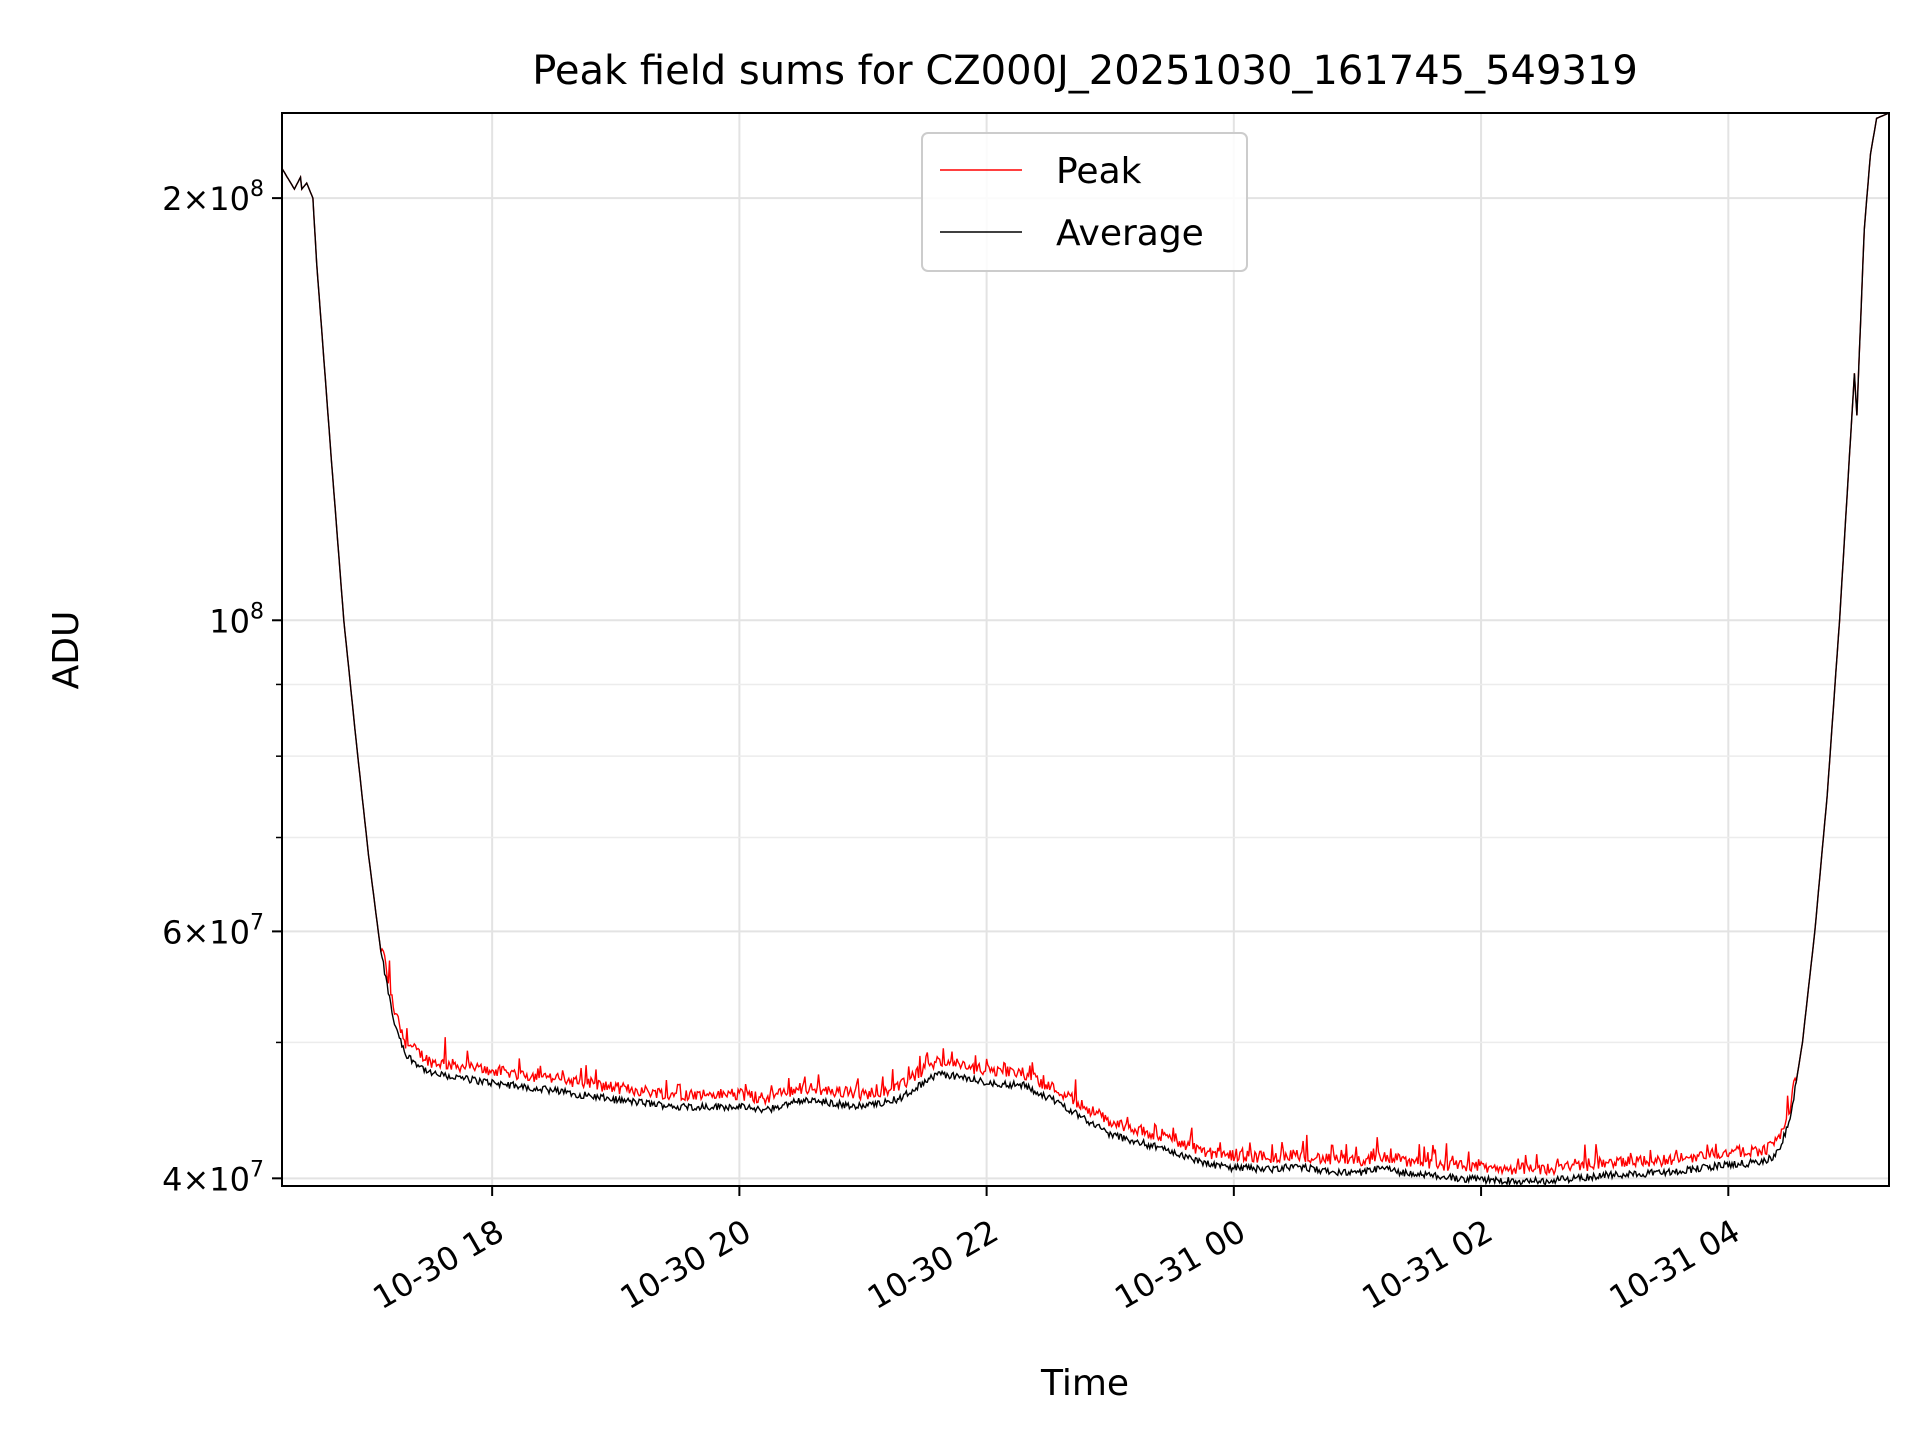  I want to click on y-tick-label: 2×108, so click(213, 197).